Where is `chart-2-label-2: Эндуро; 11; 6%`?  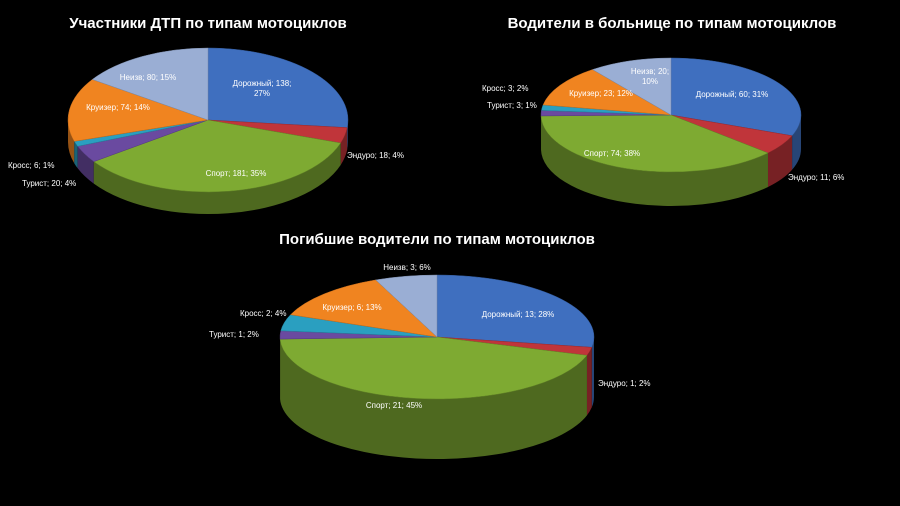
chart-2-label-2: Эндуро; 11; 6% is located at coordinates (816, 177).